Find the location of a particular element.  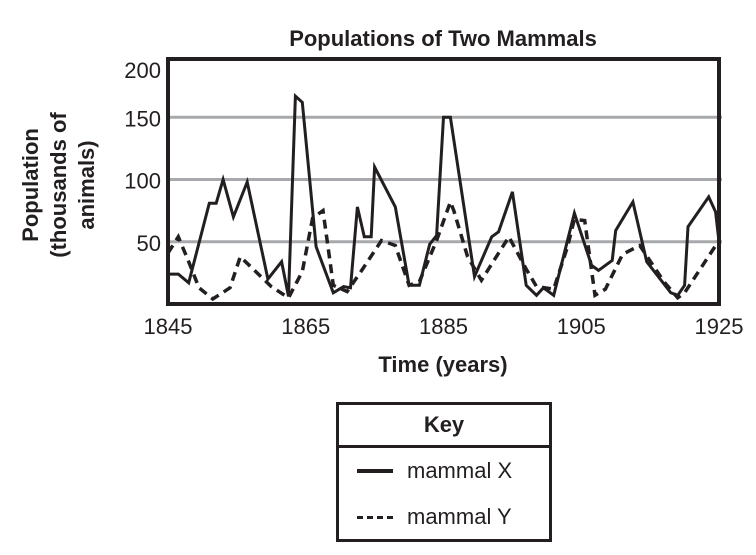

y-tick-label: 100 is located at coordinates (142, 181).